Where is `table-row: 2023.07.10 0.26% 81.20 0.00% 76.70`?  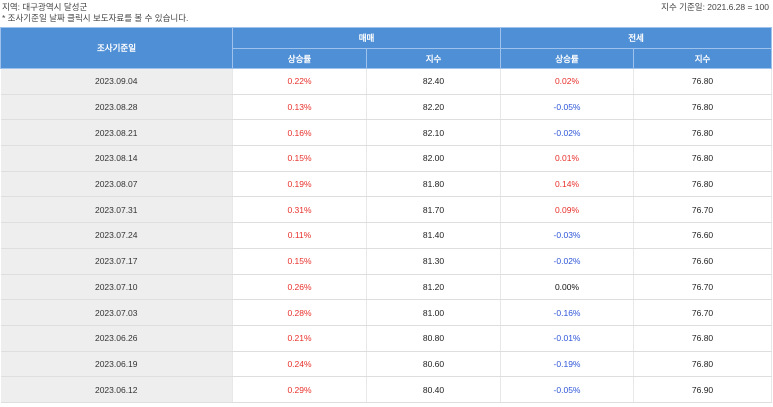 table-row: 2023.07.10 0.26% 81.20 0.00% 76.70 is located at coordinates (386, 287).